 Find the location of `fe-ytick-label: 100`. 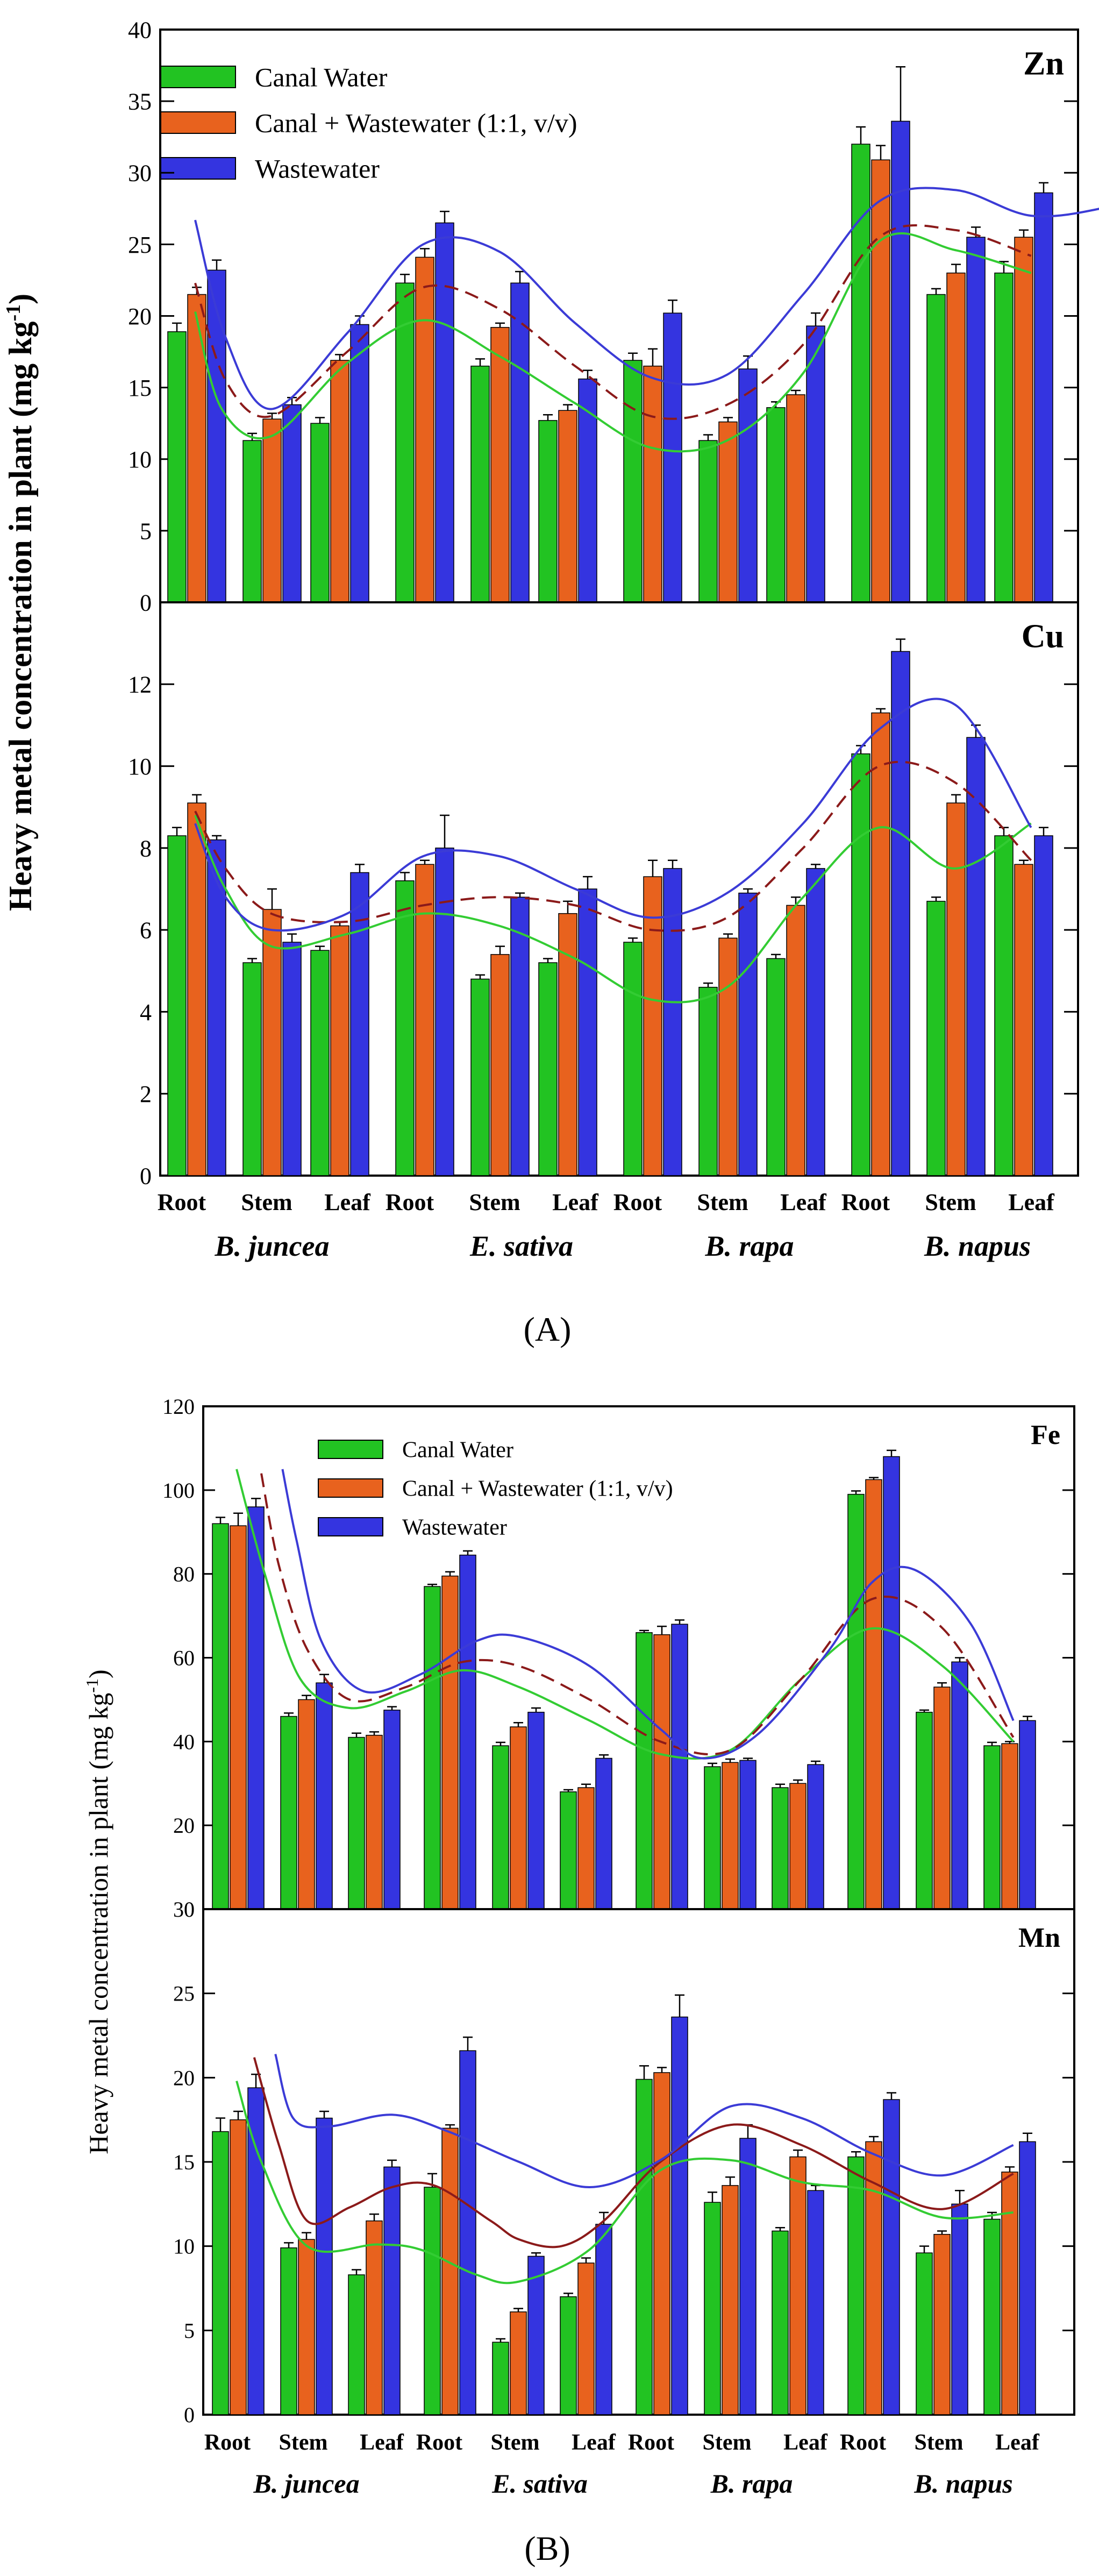

fe-ytick-label: 100 is located at coordinates (179, 1490).